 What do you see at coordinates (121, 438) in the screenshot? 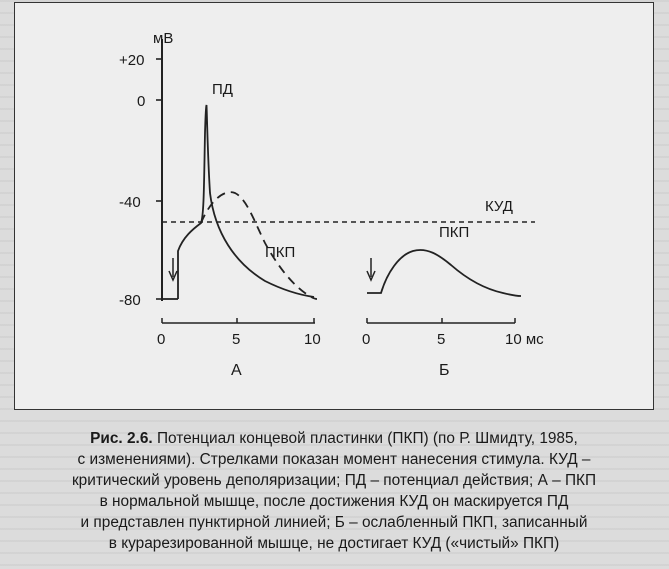
I see `figure-number: Рис. 2.6.` at bounding box center [121, 438].